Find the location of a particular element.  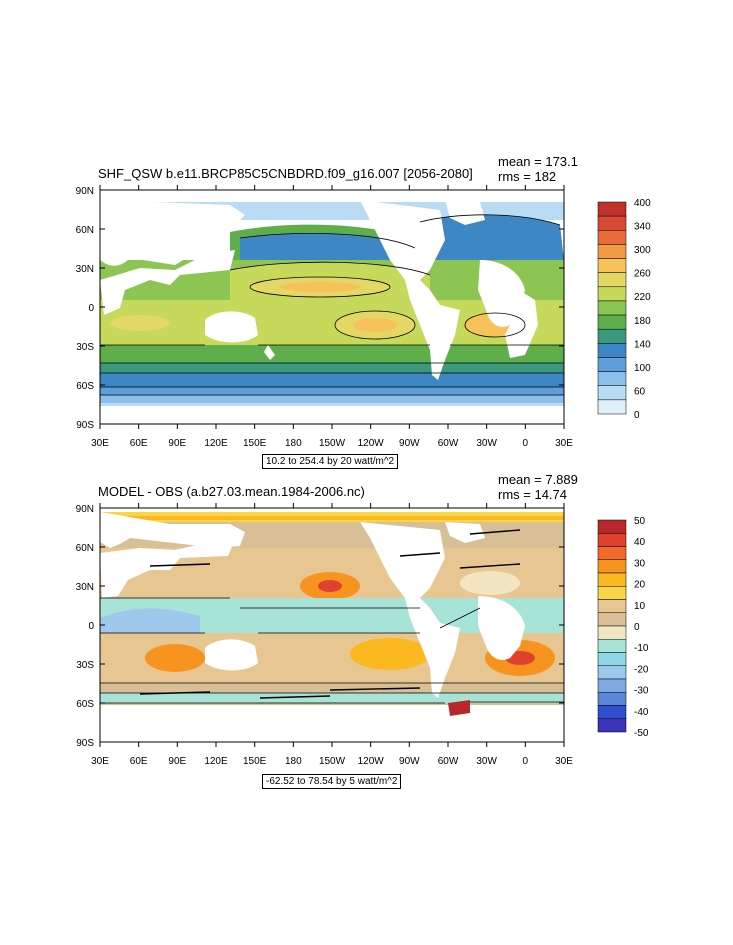

colorbar-label: 400 is located at coordinates (642, 203).